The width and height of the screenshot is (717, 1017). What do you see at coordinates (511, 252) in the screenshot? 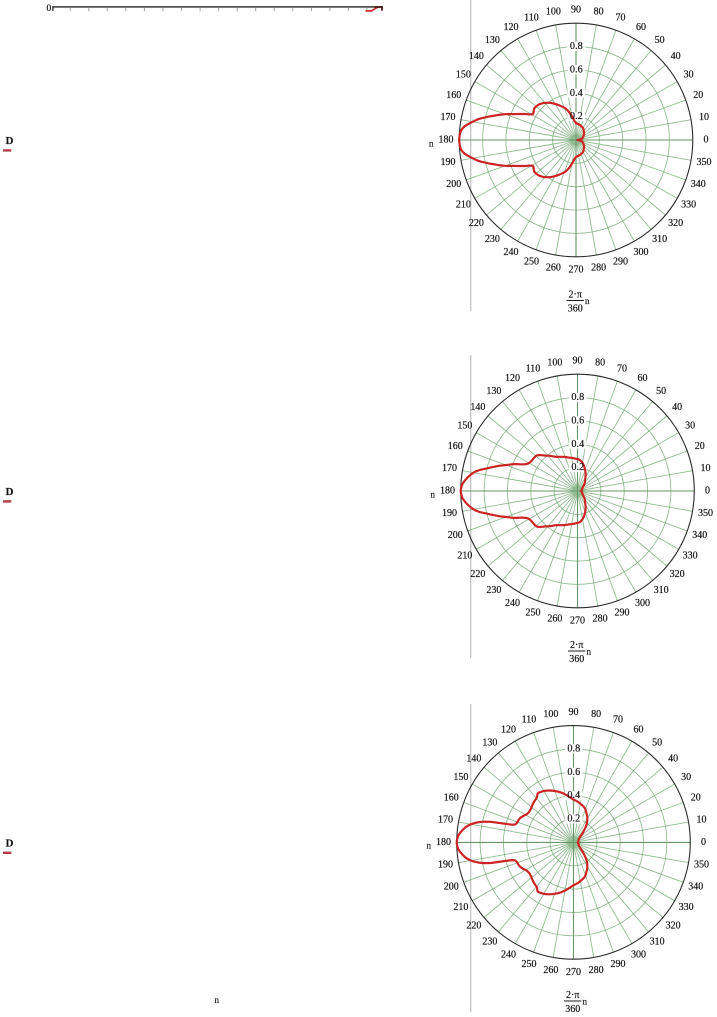
I see `svg-text: 240` at bounding box center [511, 252].